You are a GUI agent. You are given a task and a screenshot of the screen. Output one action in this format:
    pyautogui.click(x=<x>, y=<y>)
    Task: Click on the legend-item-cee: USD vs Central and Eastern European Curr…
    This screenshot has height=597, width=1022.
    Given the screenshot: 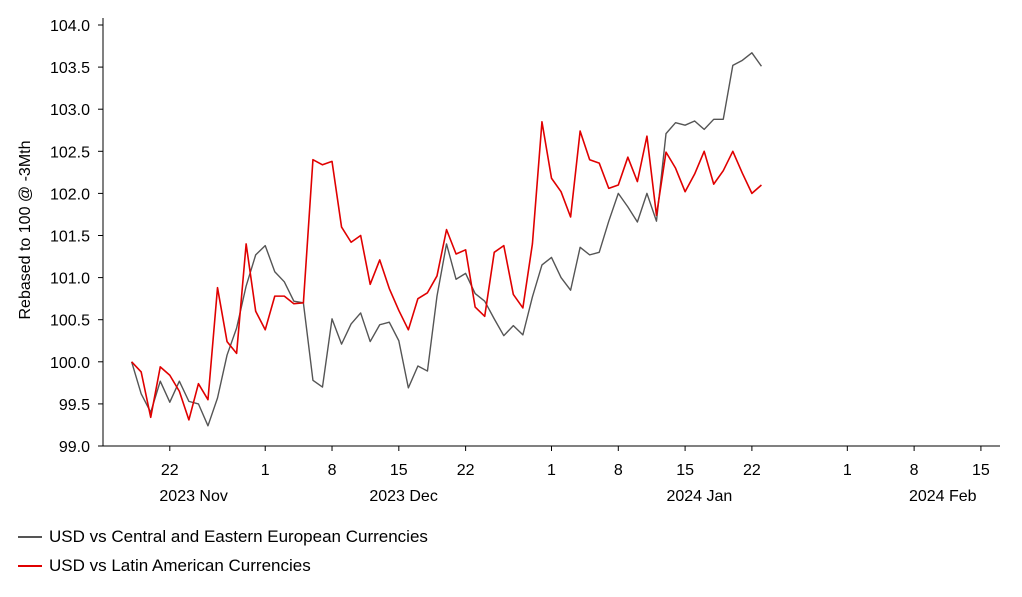 What is the action you would take?
    pyautogui.click(x=223, y=536)
    